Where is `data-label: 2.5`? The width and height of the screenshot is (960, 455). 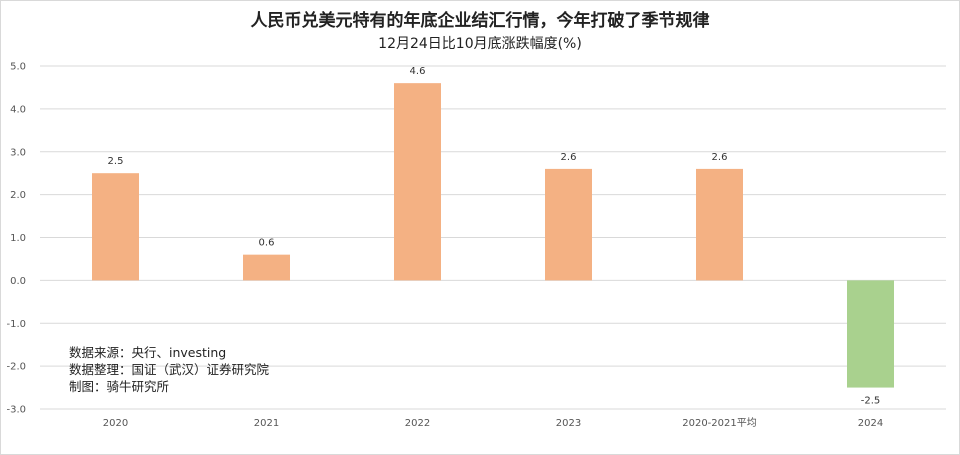 data-label: 2.5 is located at coordinates (116, 161).